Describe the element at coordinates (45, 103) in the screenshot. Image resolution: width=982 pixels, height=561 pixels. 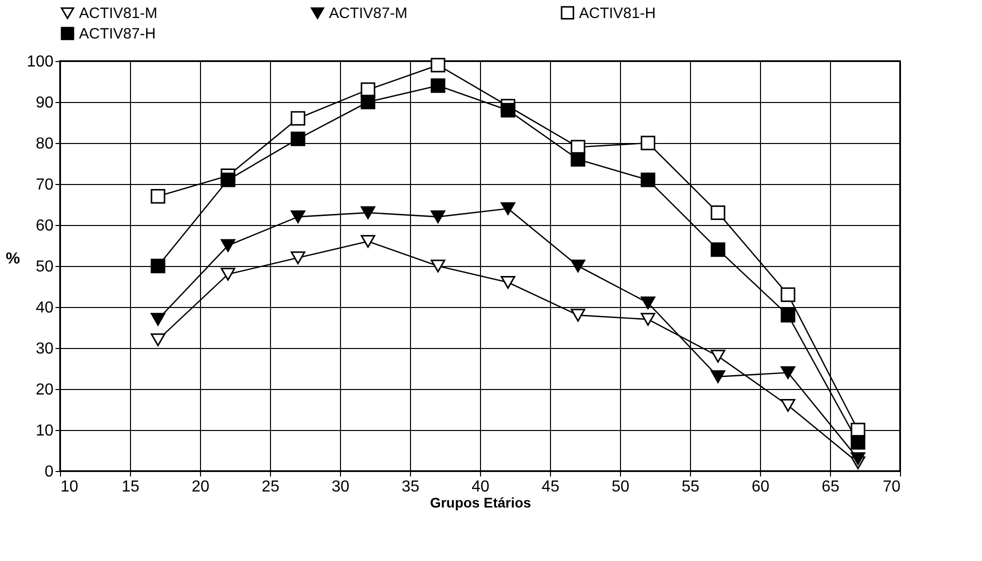
I see `y-tick-label: 90` at that location.